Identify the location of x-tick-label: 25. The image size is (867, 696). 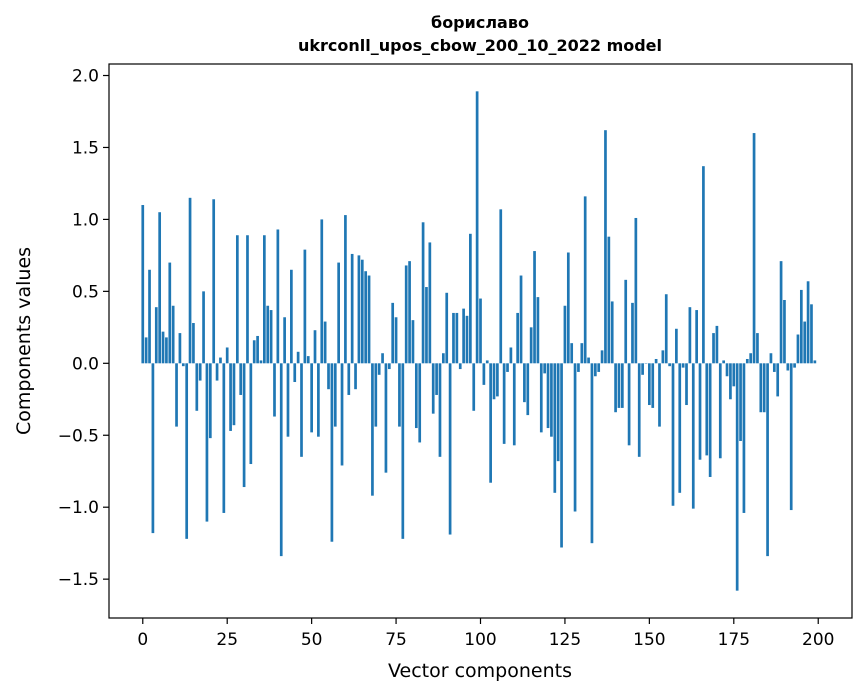
(227, 640).